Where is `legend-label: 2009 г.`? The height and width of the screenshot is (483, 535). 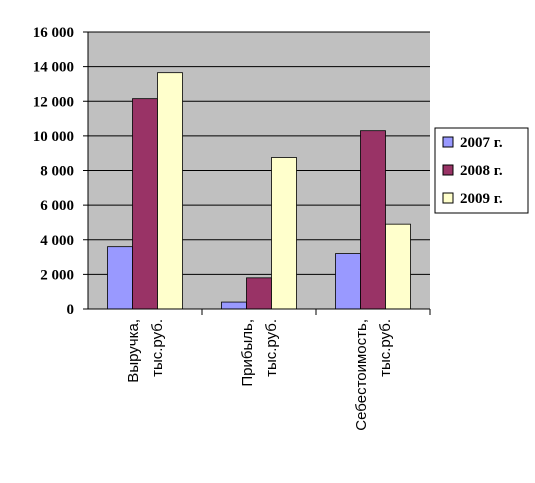 legend-label: 2009 г. is located at coordinates (481, 199).